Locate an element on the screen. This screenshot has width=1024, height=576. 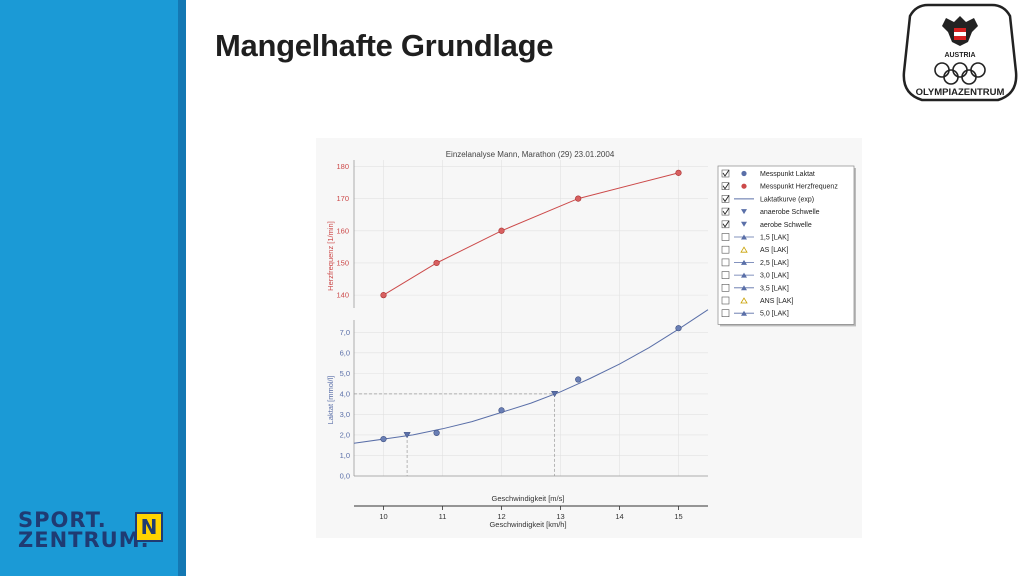
hr-tick-label: 170 is located at coordinates (342, 198).